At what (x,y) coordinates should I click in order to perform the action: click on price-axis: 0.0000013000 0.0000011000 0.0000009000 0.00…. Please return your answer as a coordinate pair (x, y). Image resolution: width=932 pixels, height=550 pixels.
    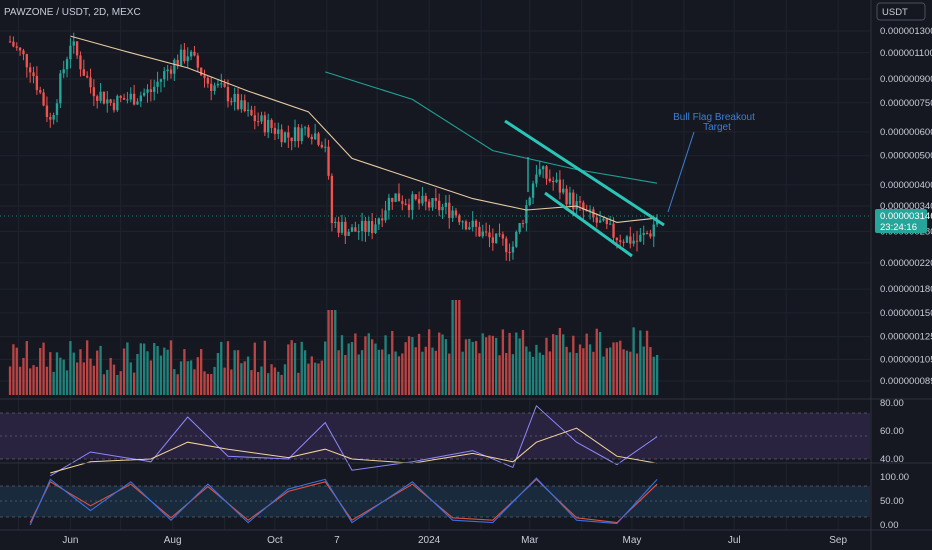
    Looking at the image, I should click on (906, 206).